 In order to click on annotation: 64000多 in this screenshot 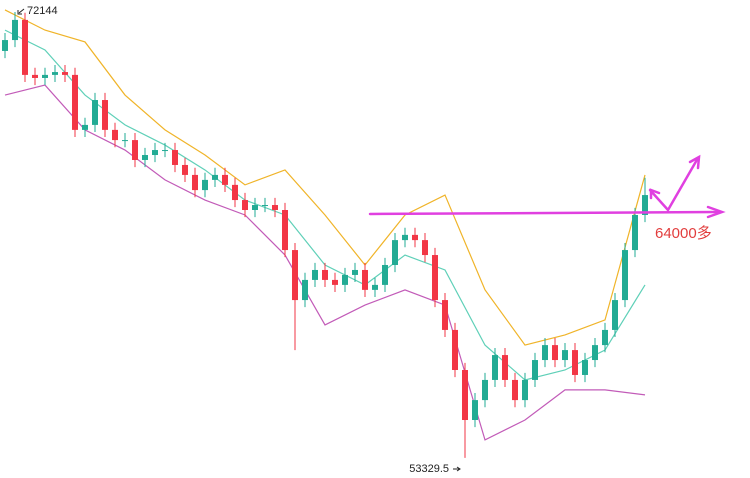, I will do `click(683, 233)`.